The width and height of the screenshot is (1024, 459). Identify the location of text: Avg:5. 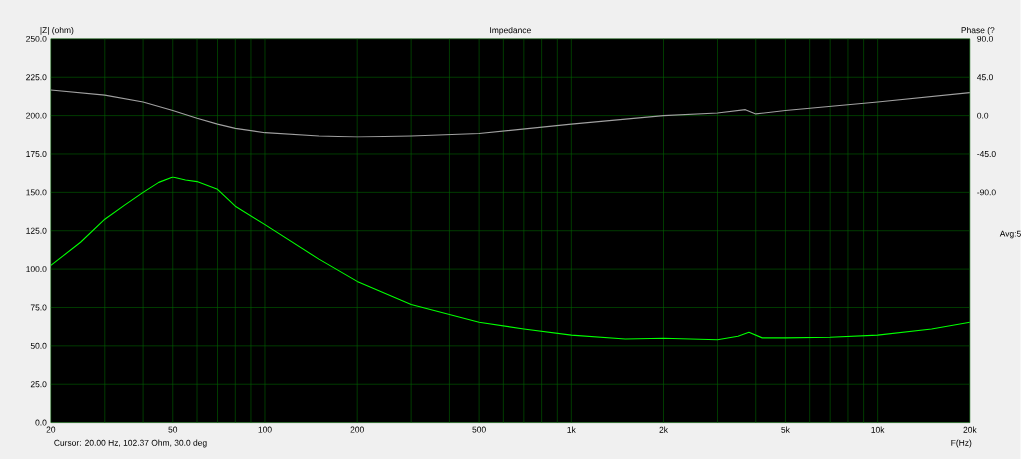
(1010, 234).